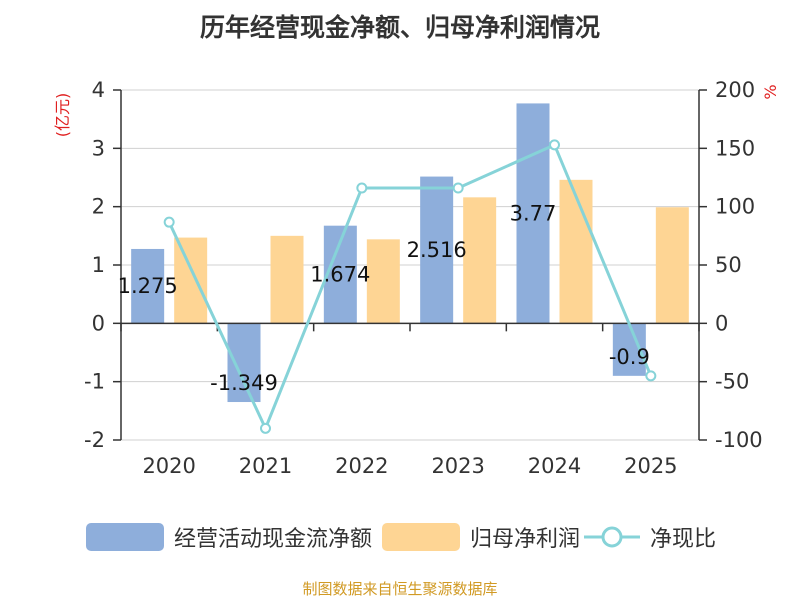 This screenshot has width=800, height=600. I want to click on y-left-tick-label: 0, so click(98, 323).